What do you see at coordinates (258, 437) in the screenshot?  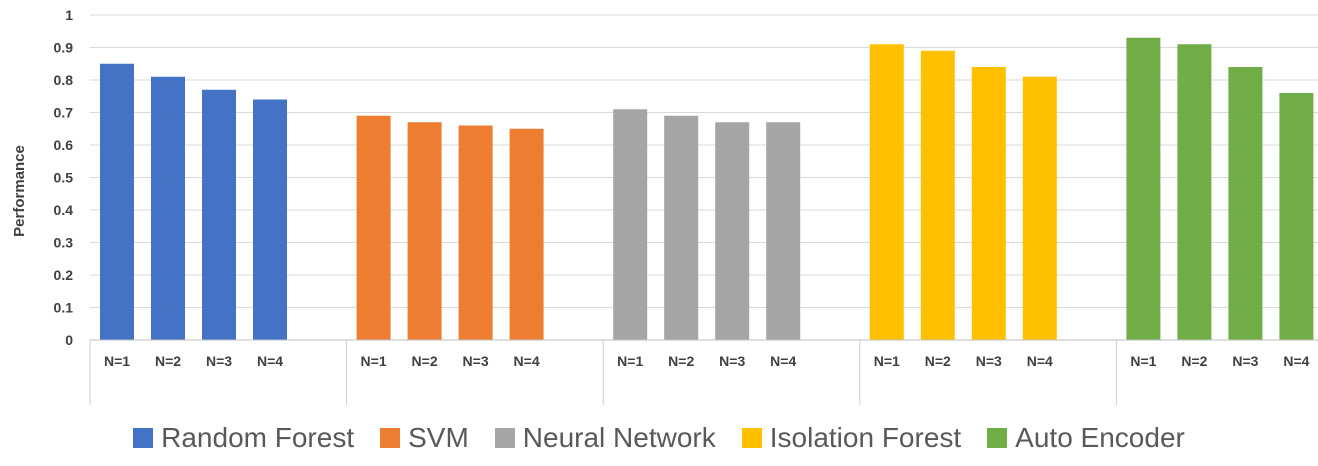 I see `legend-label: Random Forest` at bounding box center [258, 437].